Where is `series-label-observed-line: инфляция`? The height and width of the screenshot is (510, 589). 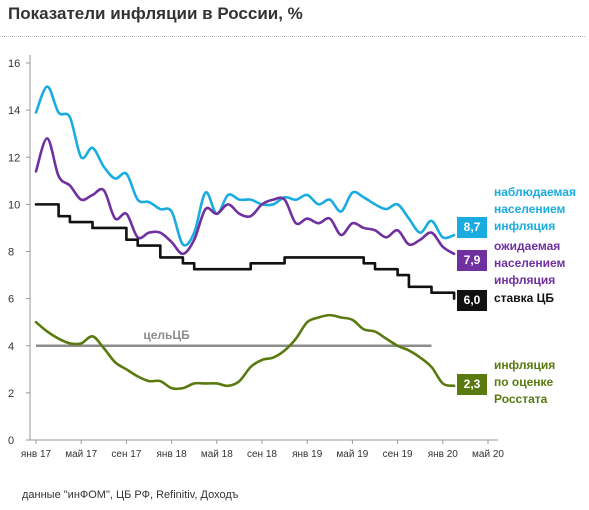 series-label-observed-line: инфляция is located at coordinates (525, 226).